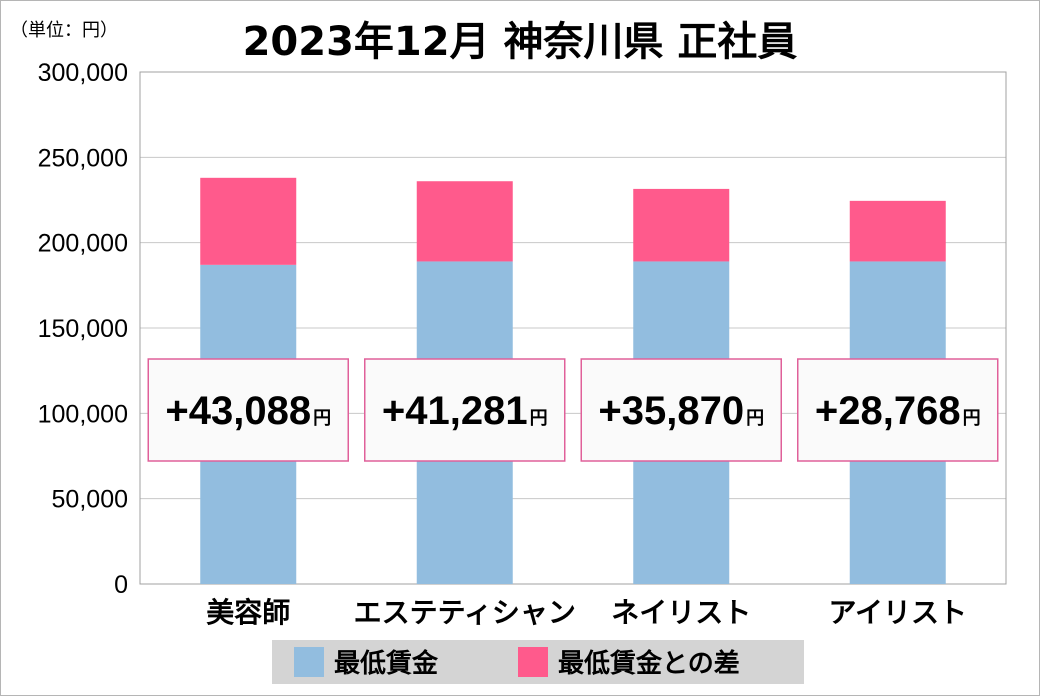 This screenshot has height=696, width=1040. I want to click on y-tick-label: 300,000, so click(83, 73).